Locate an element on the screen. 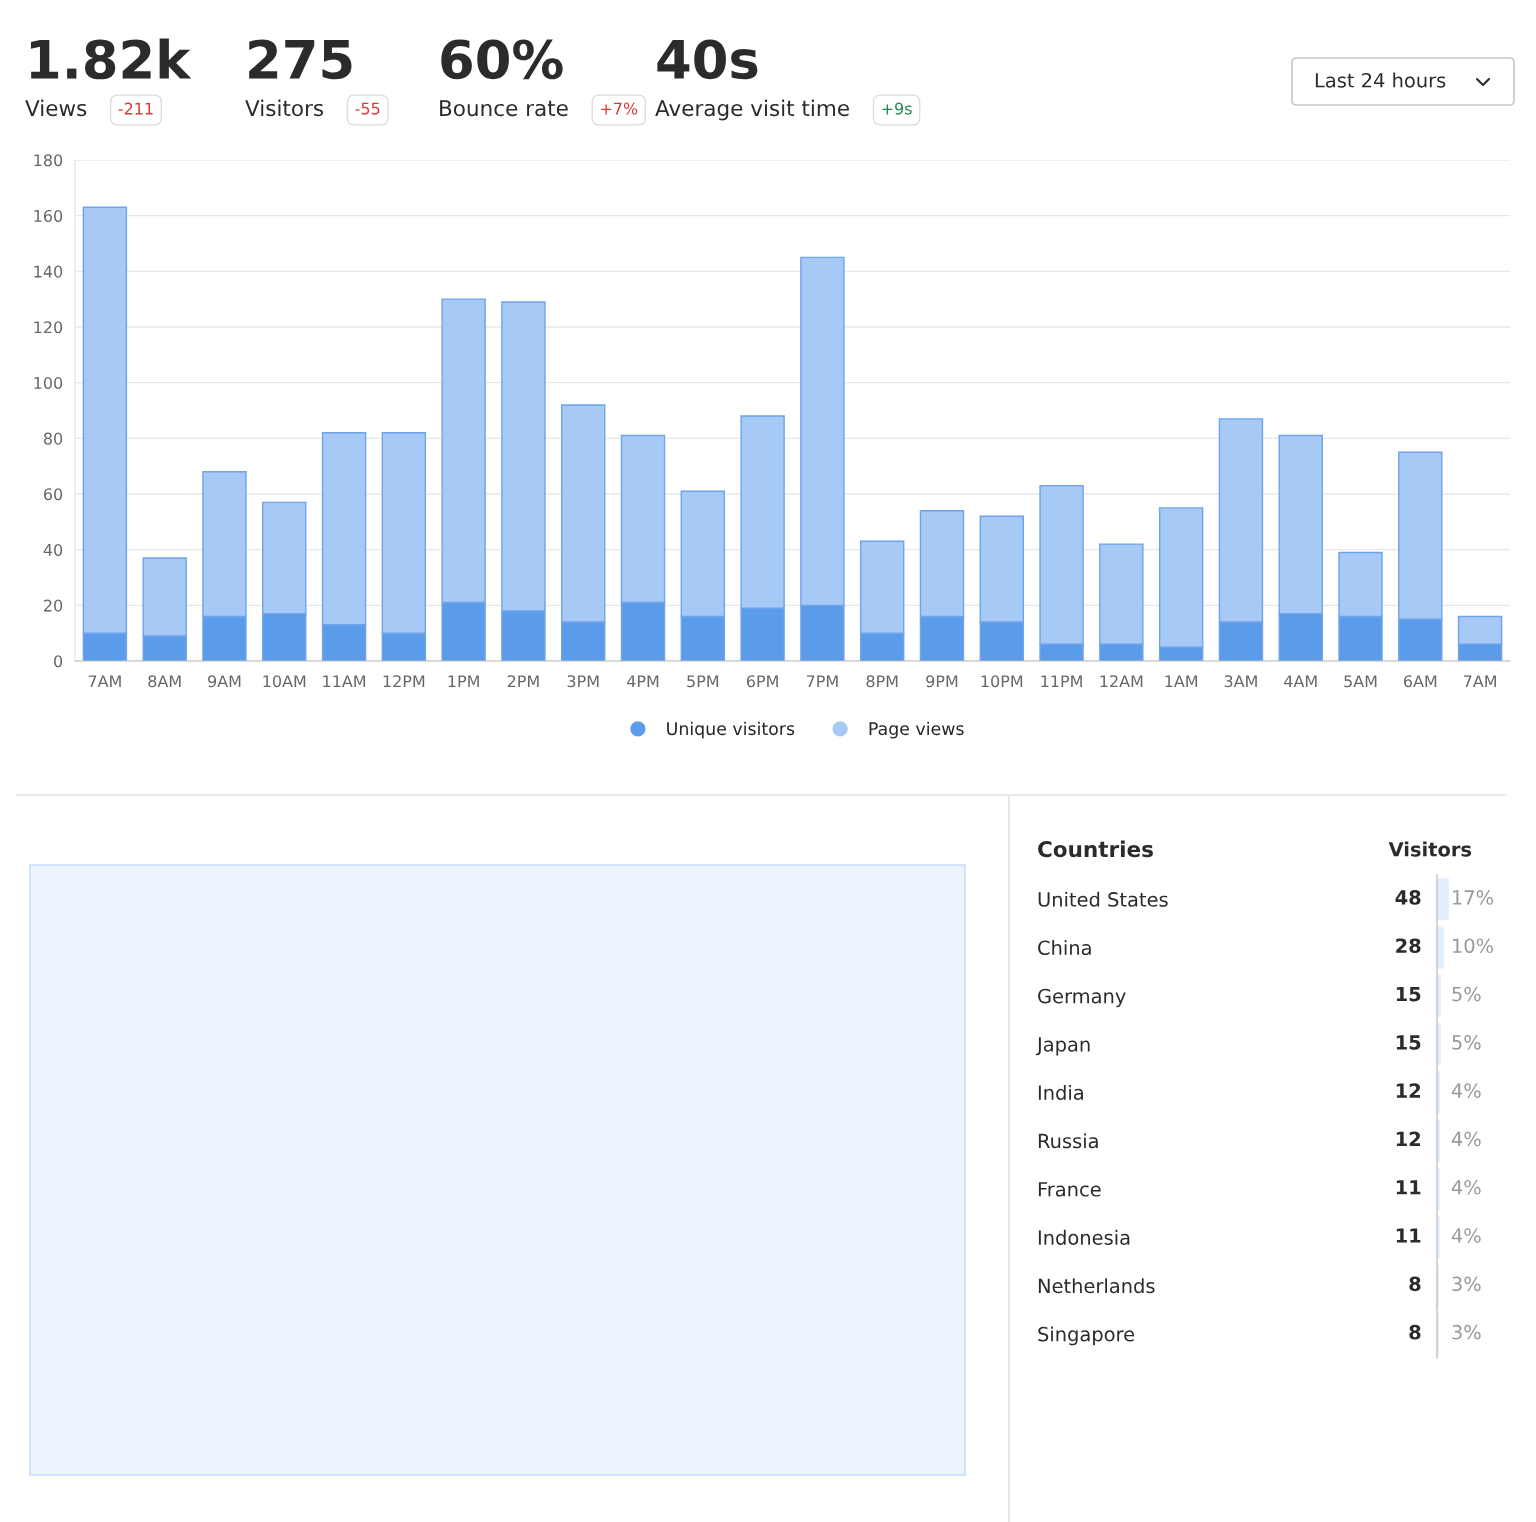 Image resolution: width=1536 pixels, height=1522 pixels. y-tick-label: Indonesia is located at coordinates (1084, 1237).